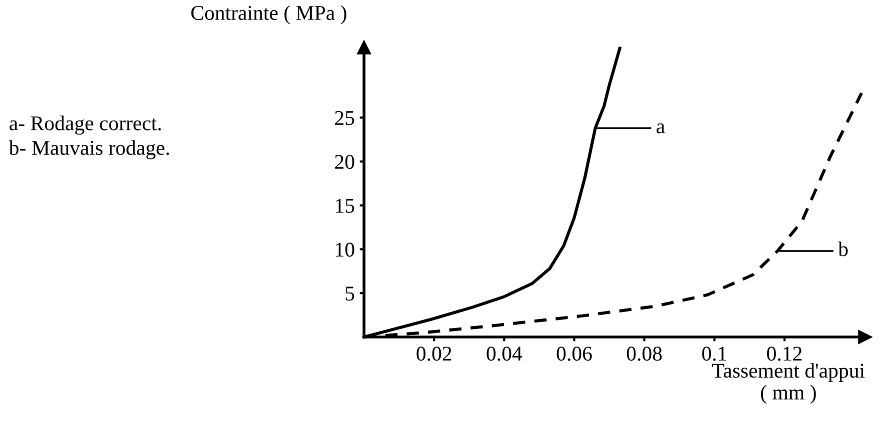 The width and height of the screenshot is (890, 447). I want to click on x-tick-label: 0.12, so click(784, 353).